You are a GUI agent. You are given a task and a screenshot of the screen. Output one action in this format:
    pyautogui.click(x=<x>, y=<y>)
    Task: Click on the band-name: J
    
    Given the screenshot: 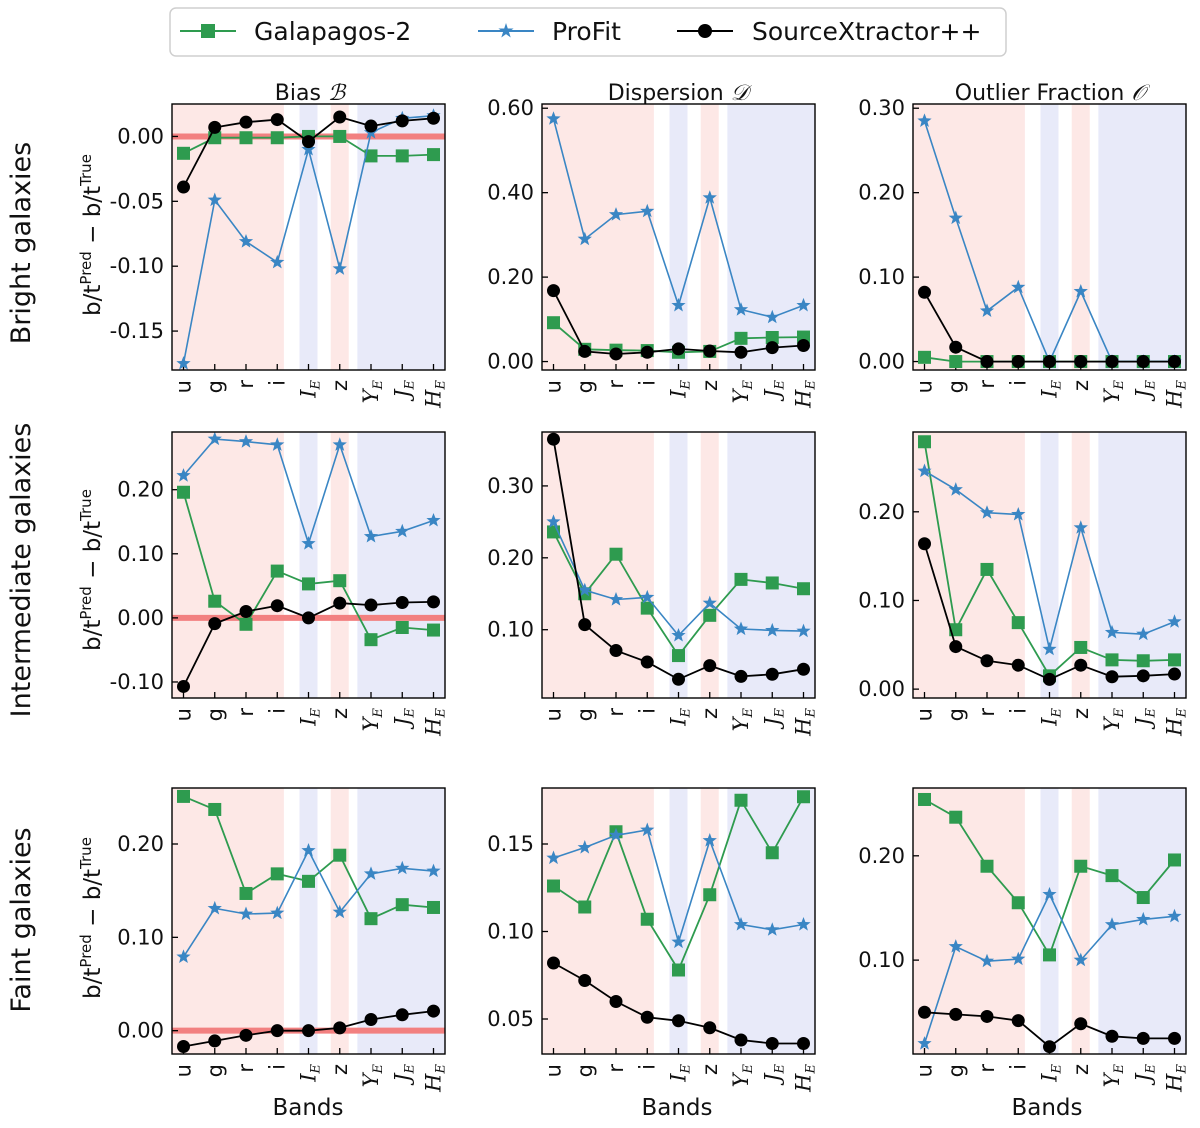 What is the action you would take?
    pyautogui.click(x=1143, y=1079)
    